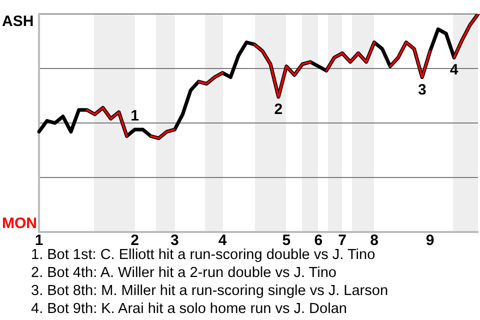  What do you see at coordinates (209, 291) in the screenshot?
I see `text: 3. Bot 8th: M. Miller hit a run-scoring single vs J. Larson` at bounding box center [209, 291].